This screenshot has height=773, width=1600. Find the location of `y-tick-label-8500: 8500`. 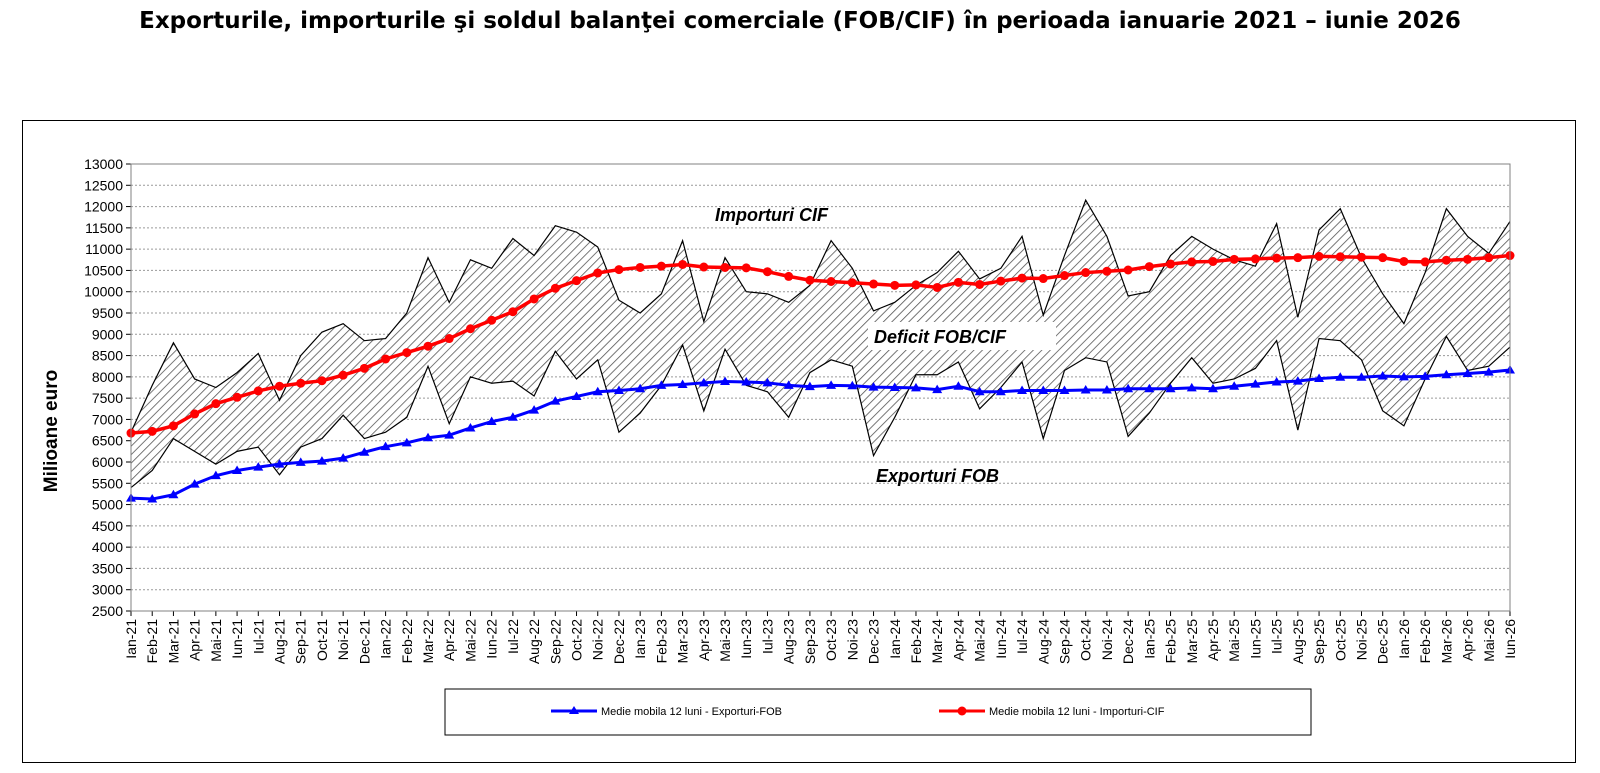

y-tick-label-8500: 8500 is located at coordinates (107, 356).